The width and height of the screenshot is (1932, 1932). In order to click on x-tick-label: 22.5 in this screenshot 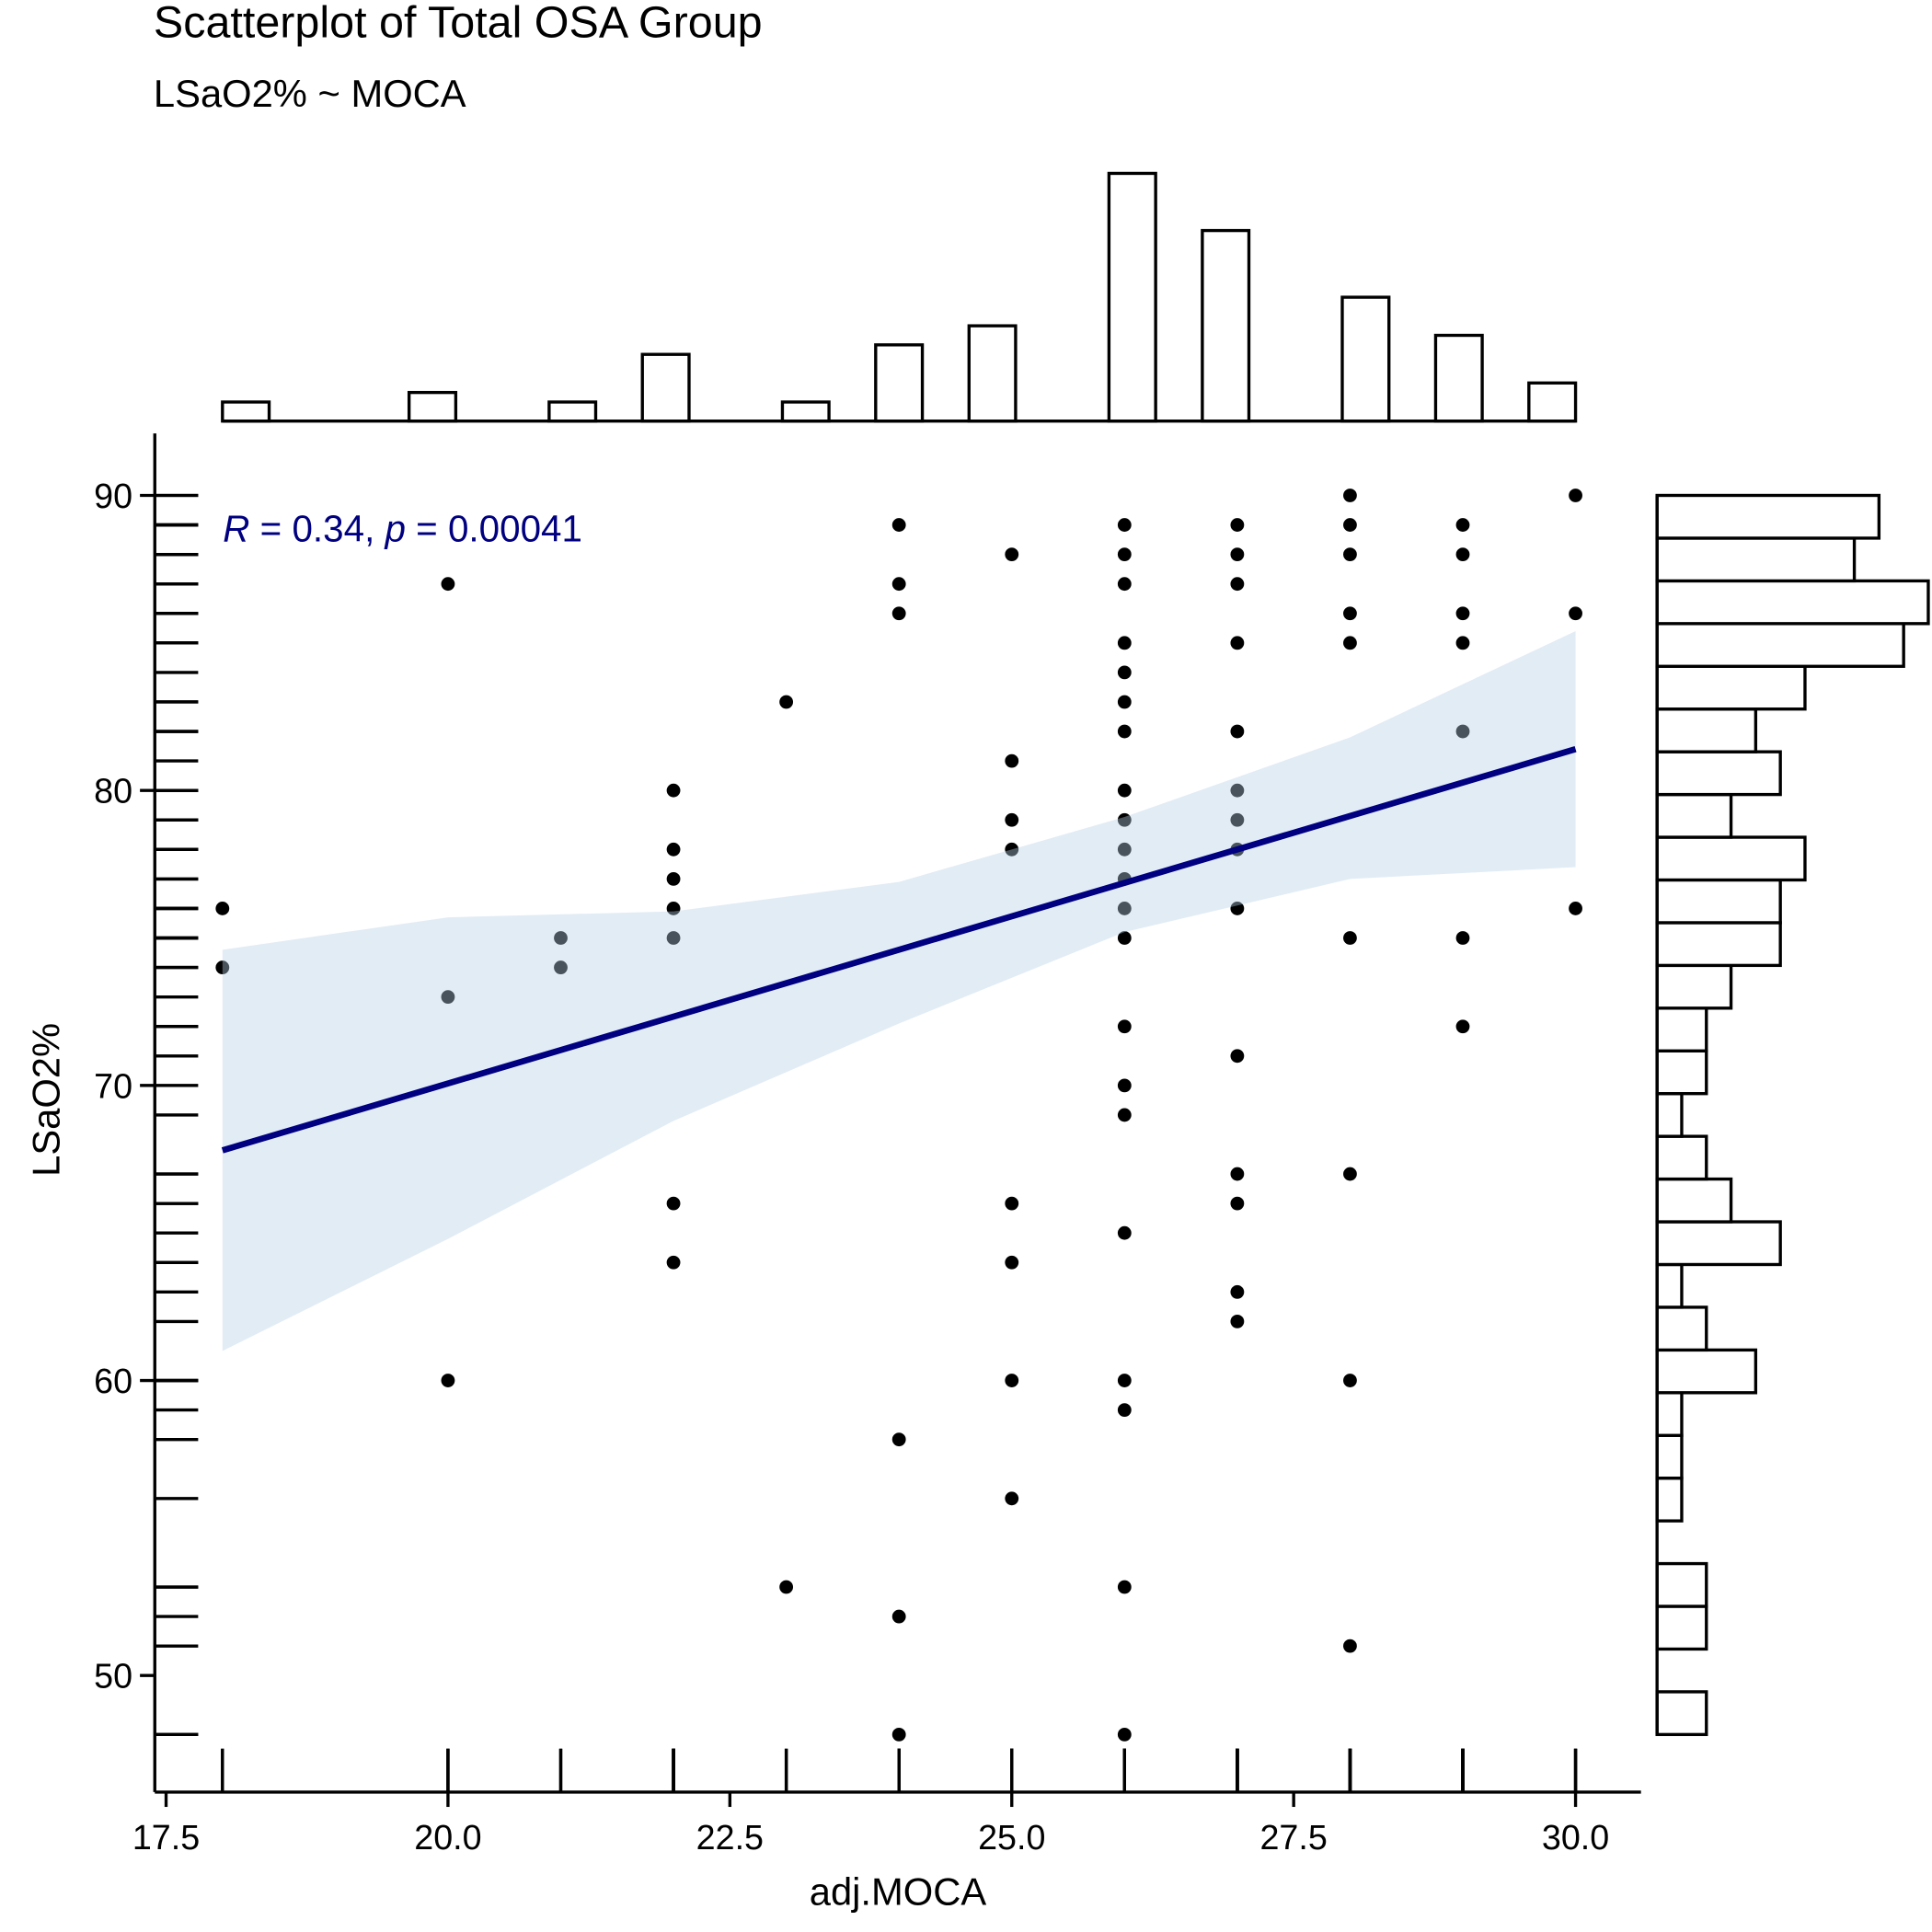, I will do `click(730, 1837)`.